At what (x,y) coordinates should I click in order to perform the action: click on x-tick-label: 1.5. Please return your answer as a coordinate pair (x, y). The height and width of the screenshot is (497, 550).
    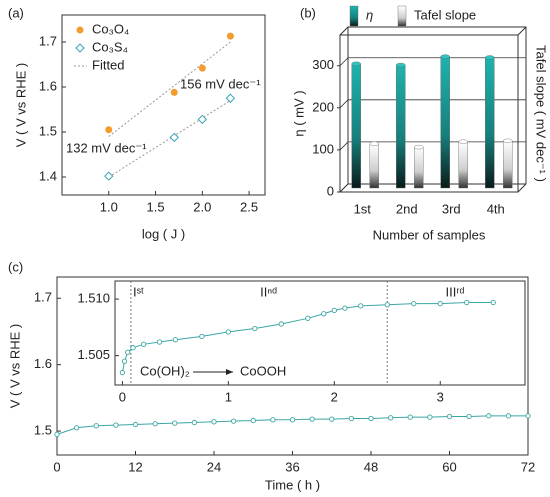
    Looking at the image, I should click on (156, 206).